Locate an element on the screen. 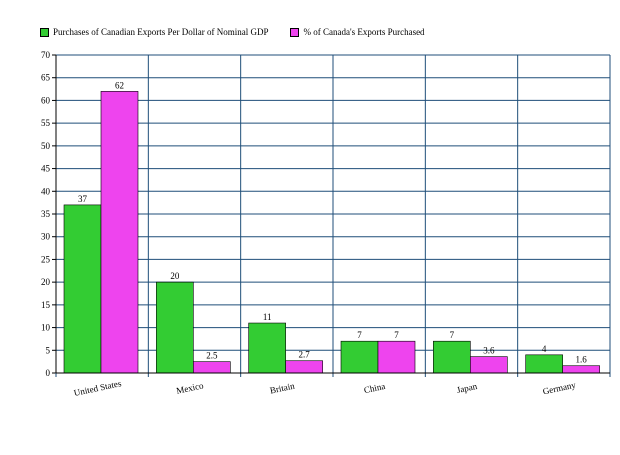 Image resolution: width=620 pixels, height=455 pixels. bar-1-japan is located at coordinates (452, 357).